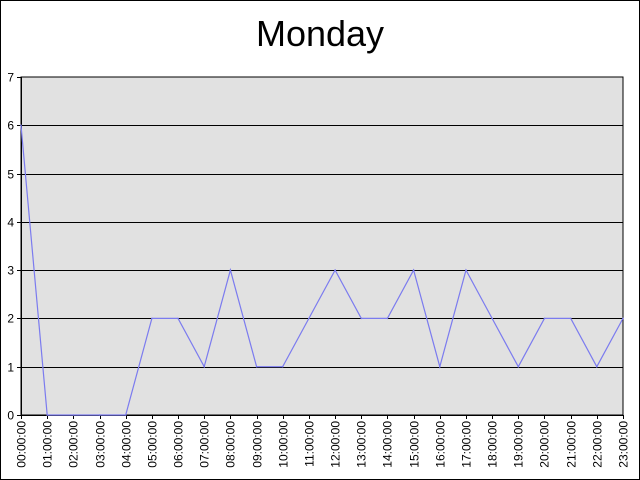 This screenshot has height=480, width=640. I want to click on x-tick-label: 02:00:00, so click(74, 444).